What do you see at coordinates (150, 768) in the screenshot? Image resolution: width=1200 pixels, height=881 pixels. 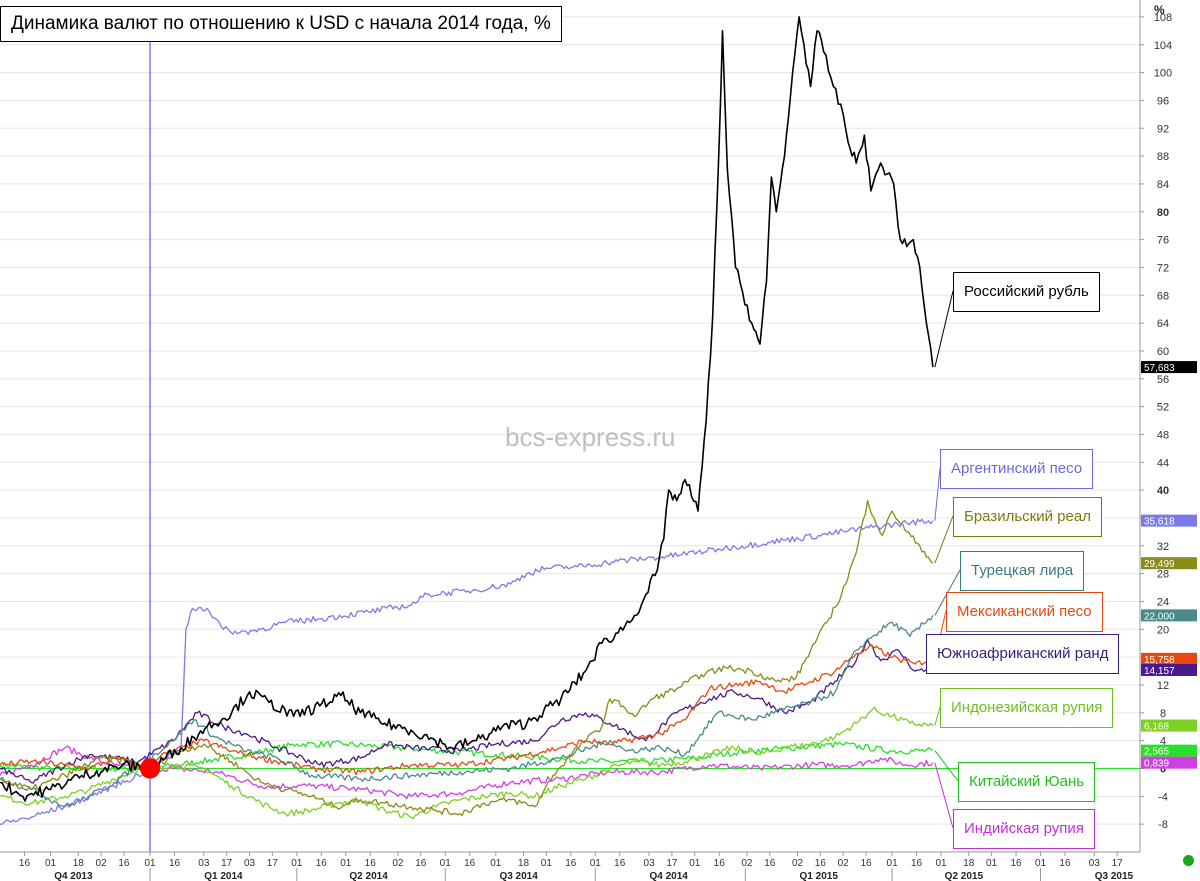 I see `start-point-marker` at bounding box center [150, 768].